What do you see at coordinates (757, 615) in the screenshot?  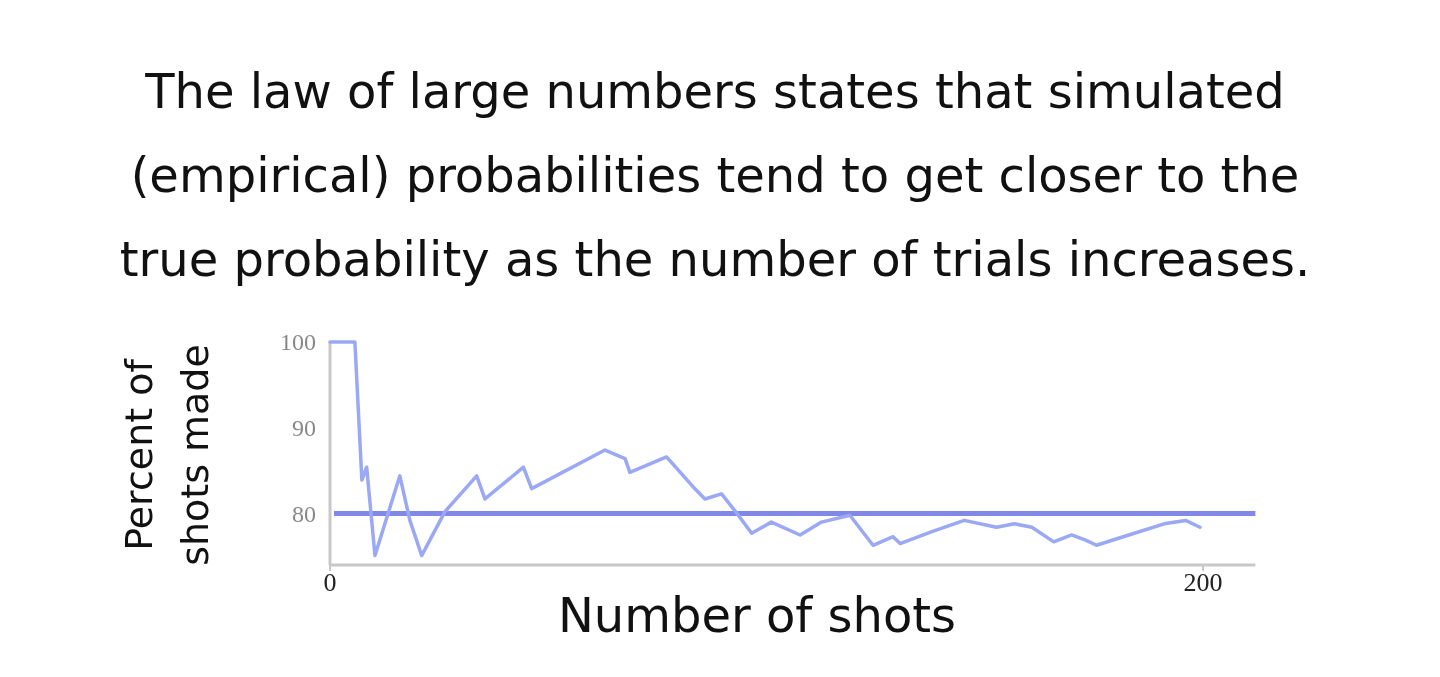 I see `x-axis-title: Number of shots` at bounding box center [757, 615].